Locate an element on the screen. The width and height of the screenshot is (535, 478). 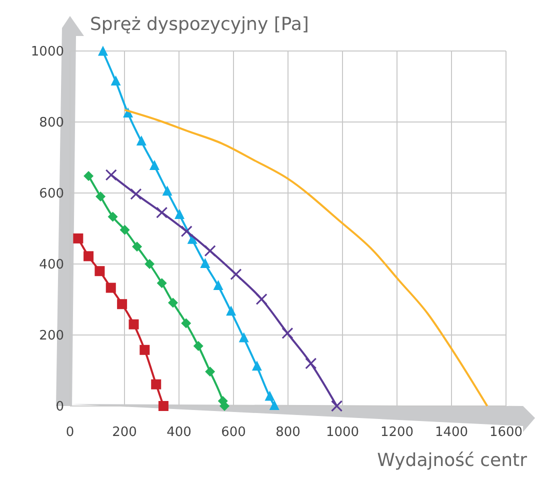
x-tick-label: 1600 is located at coordinates (506, 432).